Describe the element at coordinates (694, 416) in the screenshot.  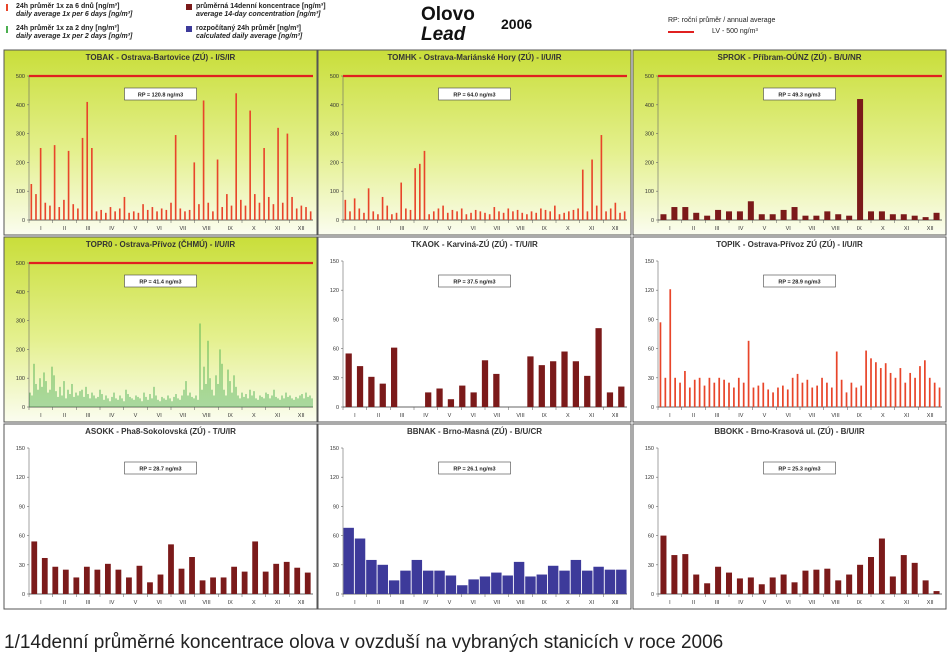
I see `month-label: II` at that location.